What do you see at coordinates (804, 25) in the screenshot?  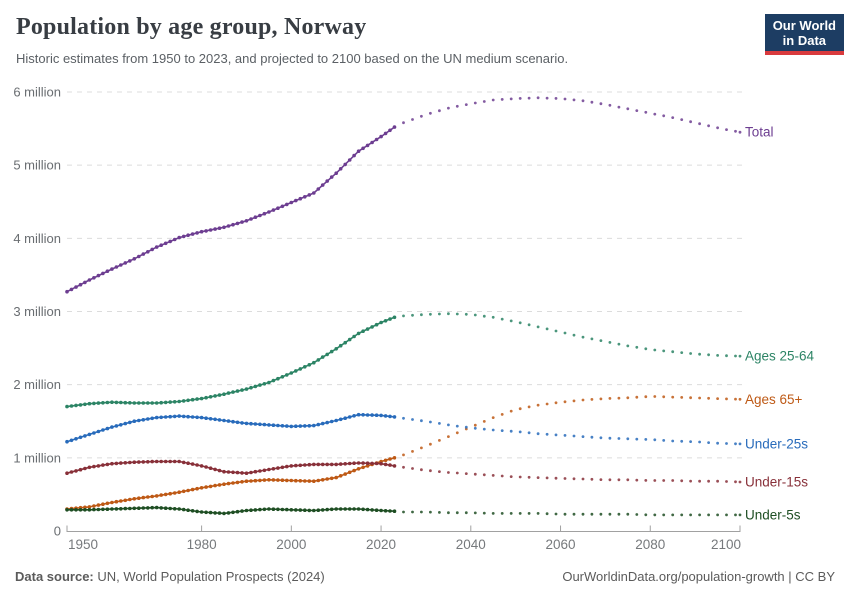 I see `owid-logo-line1: Our World` at bounding box center [804, 25].